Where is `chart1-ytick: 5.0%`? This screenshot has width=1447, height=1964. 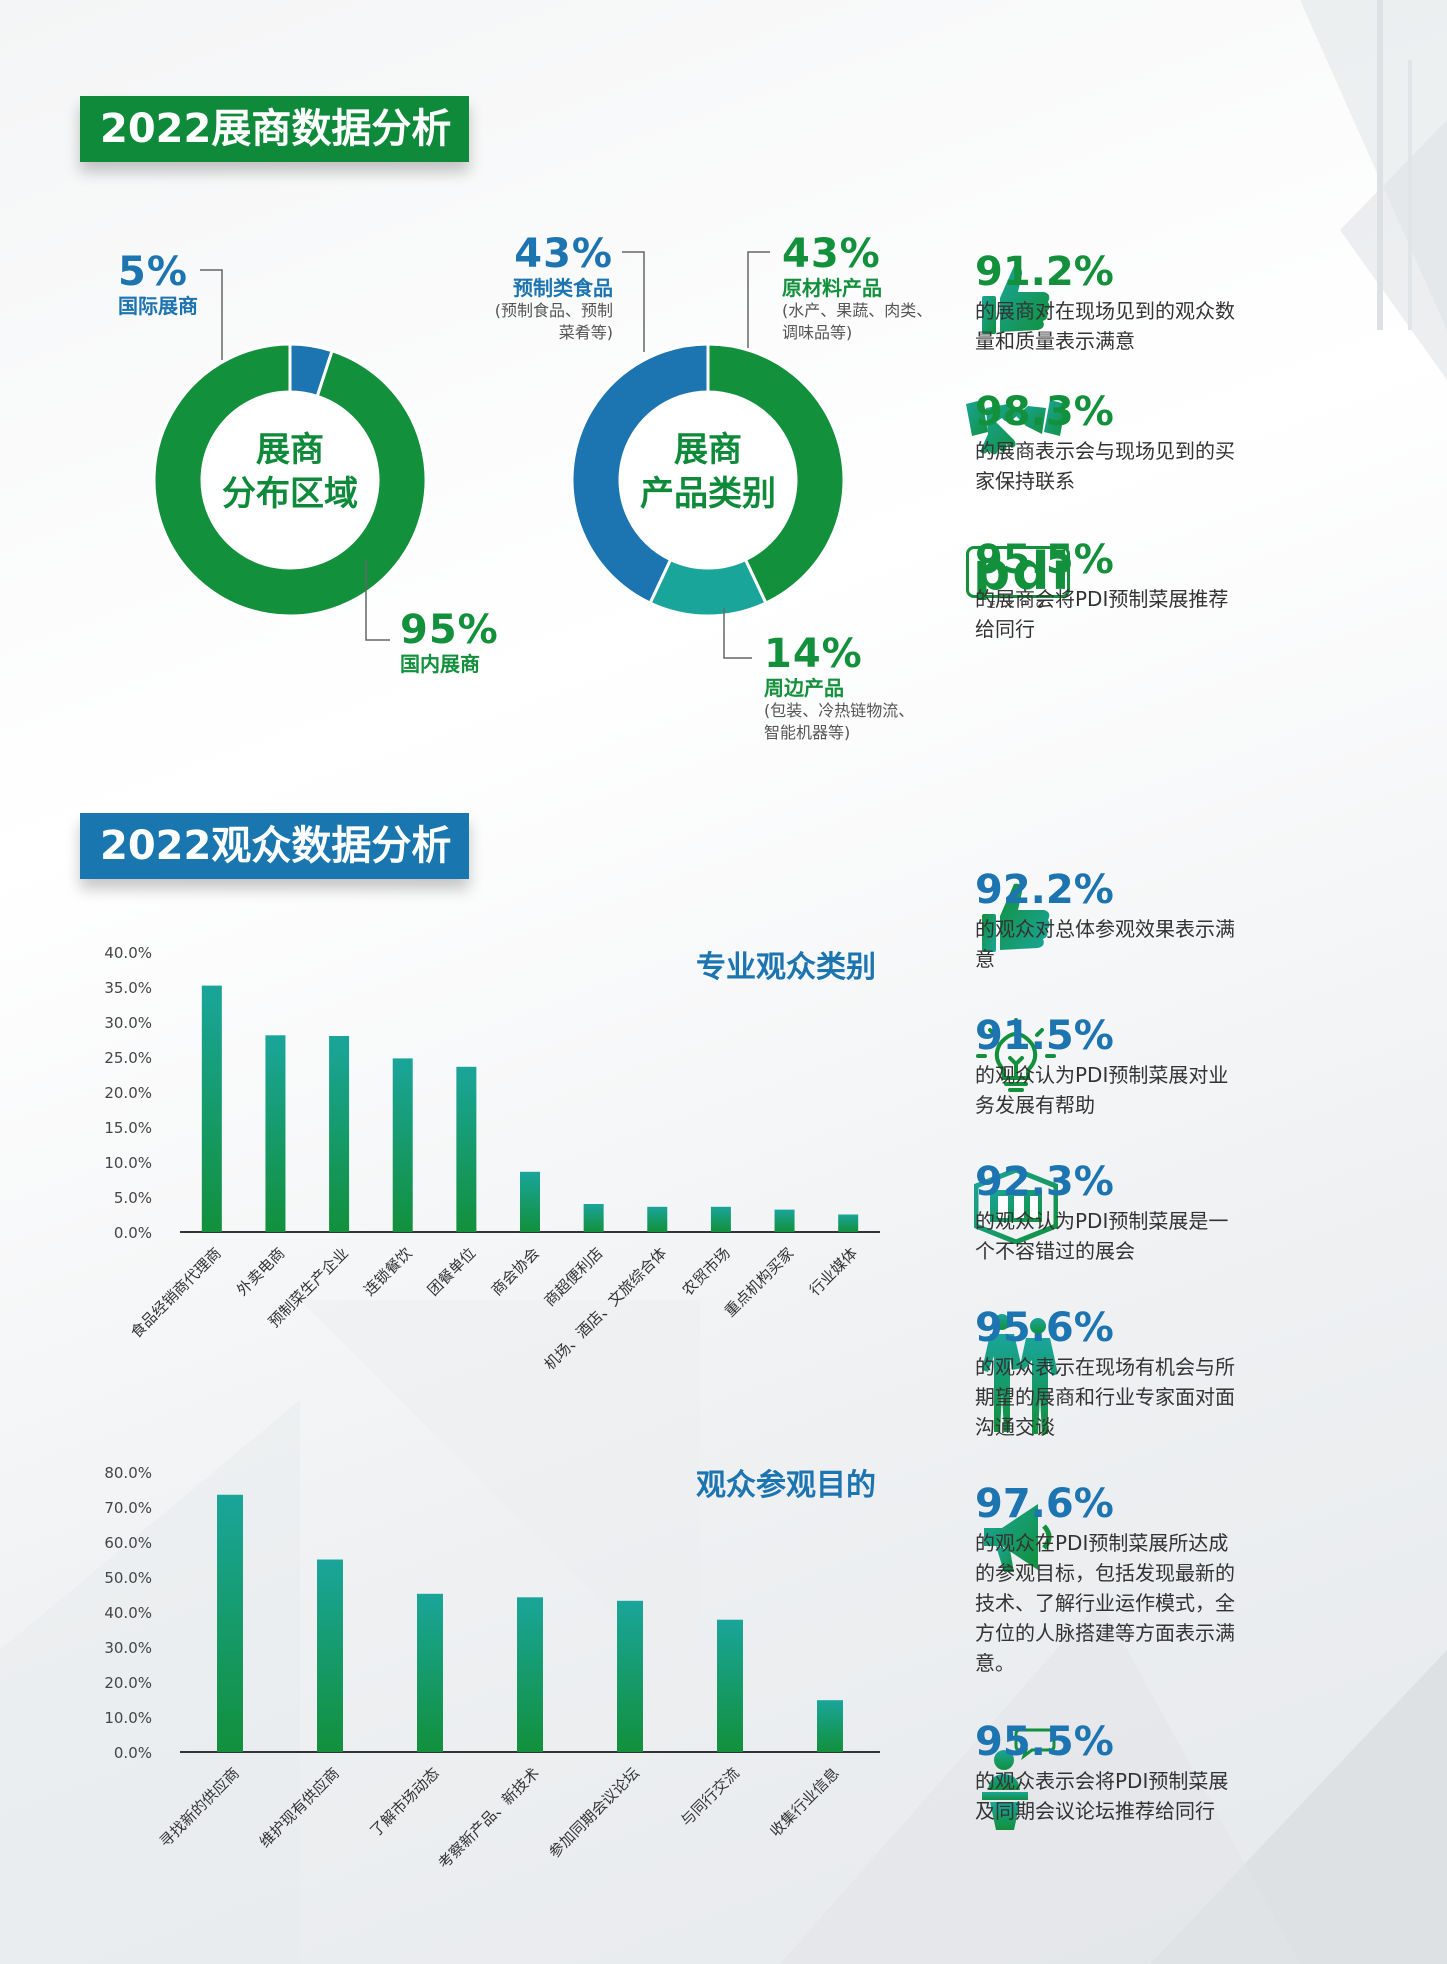
chart1-ytick: 5.0% is located at coordinates (133, 1198).